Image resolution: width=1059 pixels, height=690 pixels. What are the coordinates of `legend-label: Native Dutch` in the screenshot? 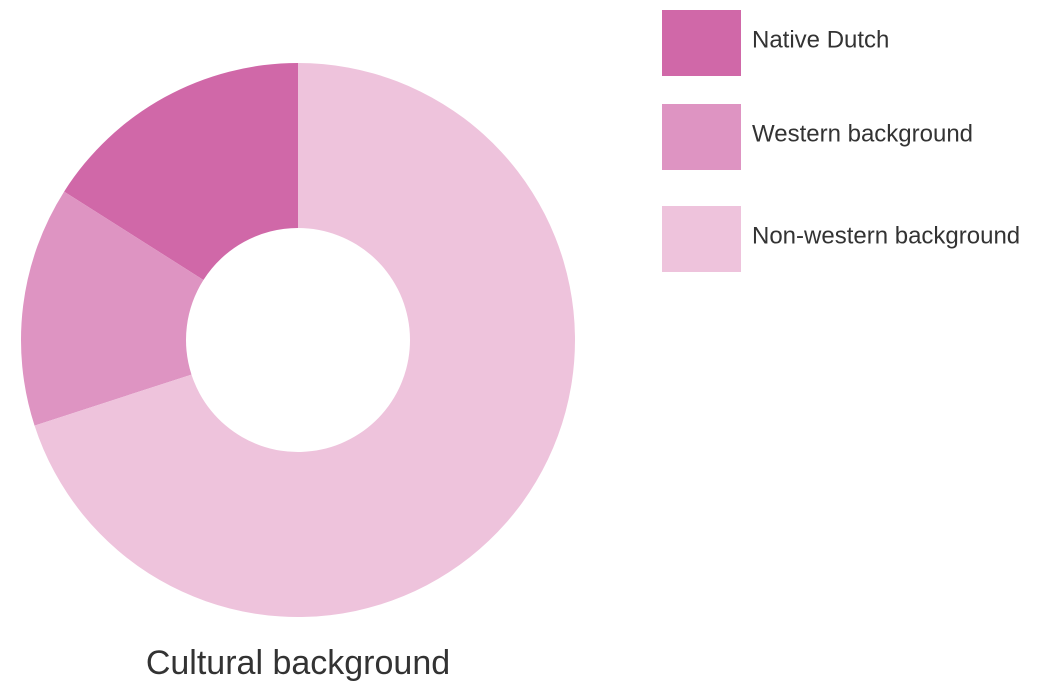 It's located at (820, 39).